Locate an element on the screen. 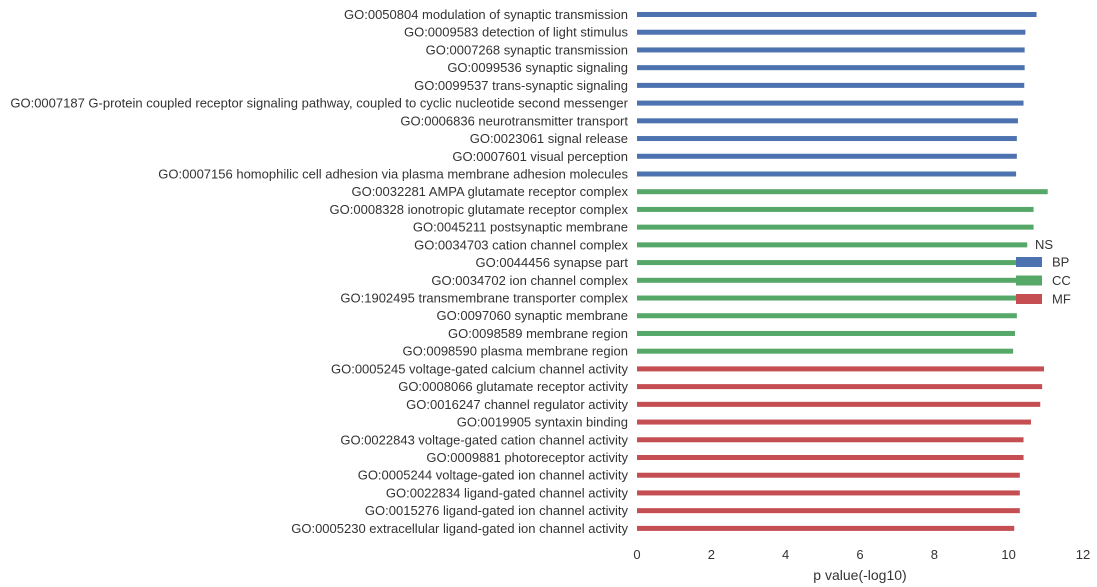 The width and height of the screenshot is (1097, 587). x-tick-labels: 0 2 4 6 8 10 12 is located at coordinates (861, 554).